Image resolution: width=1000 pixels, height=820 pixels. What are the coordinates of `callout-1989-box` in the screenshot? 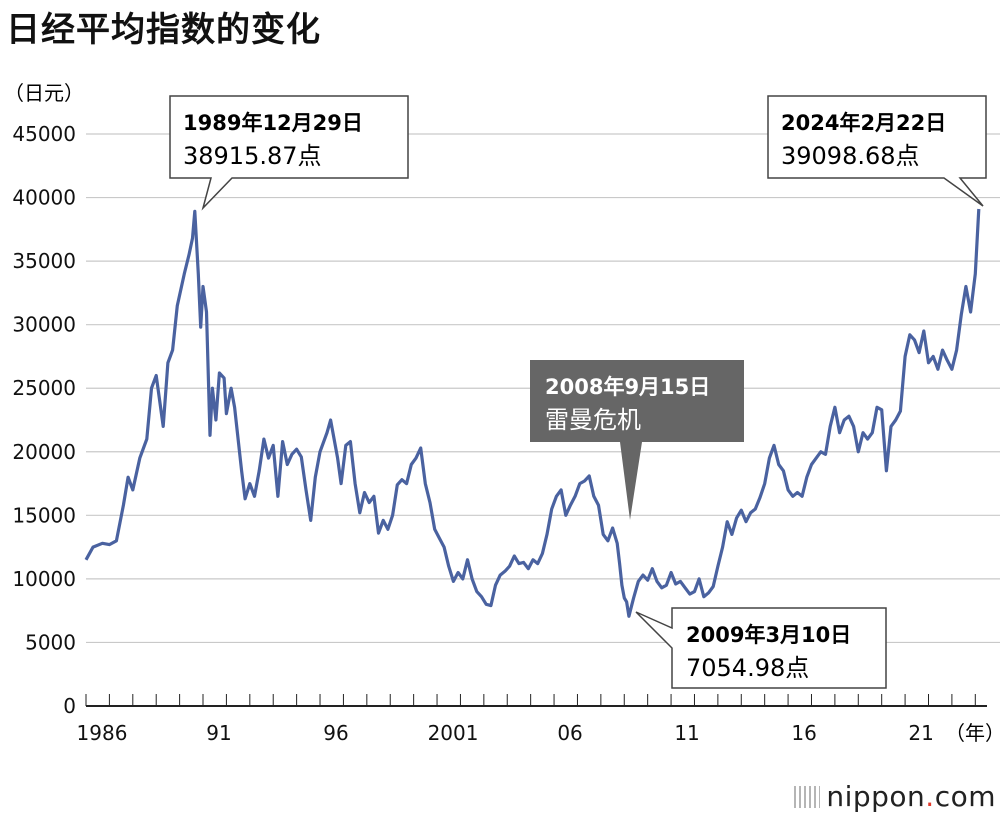 It's located at (289, 153).